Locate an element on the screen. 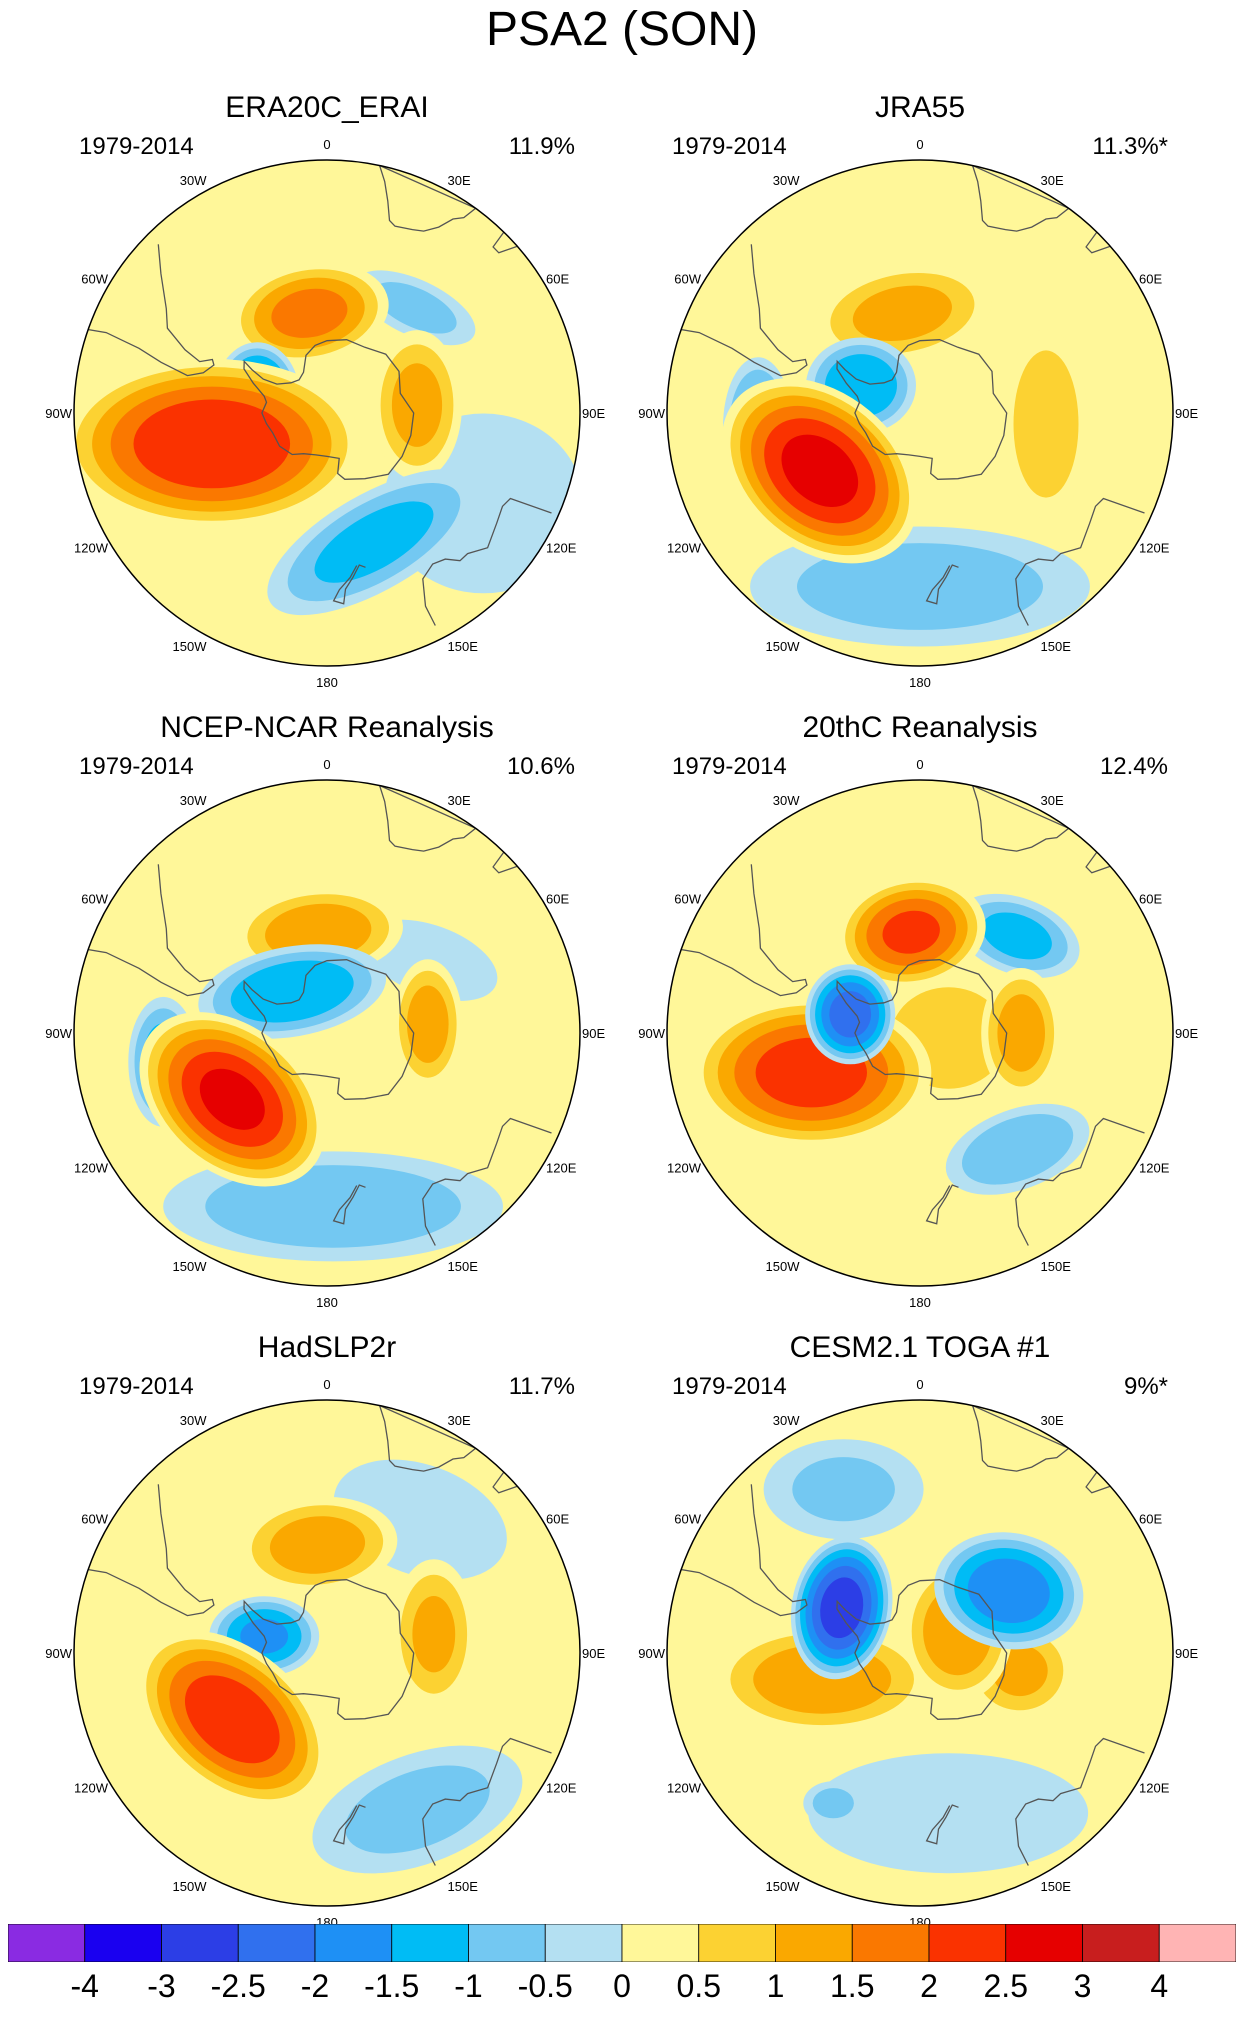 This screenshot has width=1244, height=2042. panel-title: 20thC Reanalysis is located at coordinates (920, 727).